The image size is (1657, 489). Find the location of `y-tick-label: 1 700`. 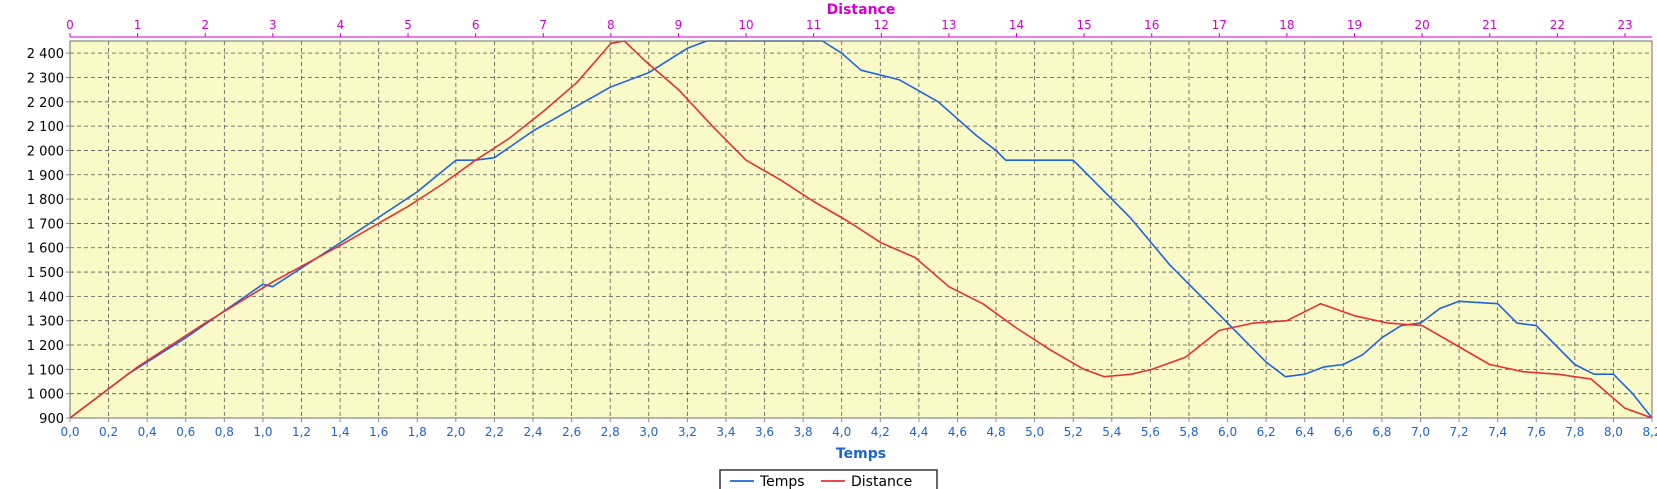

y-tick-label: 1 700 is located at coordinates (45, 224).